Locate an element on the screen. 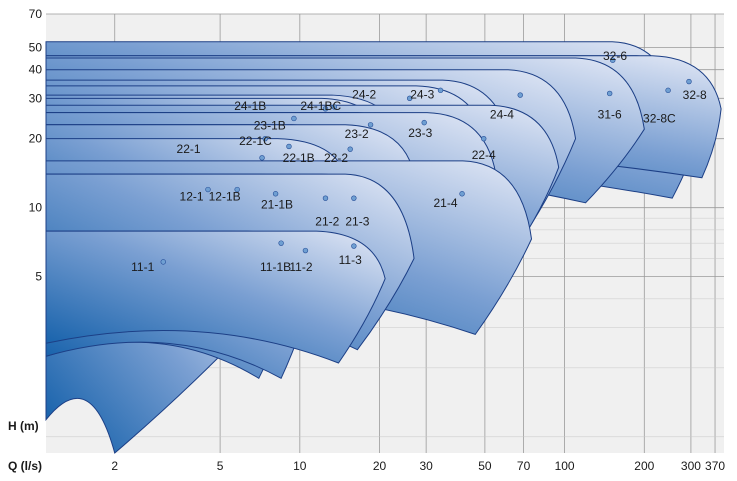  x-tick-label: 70 is located at coordinates (524, 466).